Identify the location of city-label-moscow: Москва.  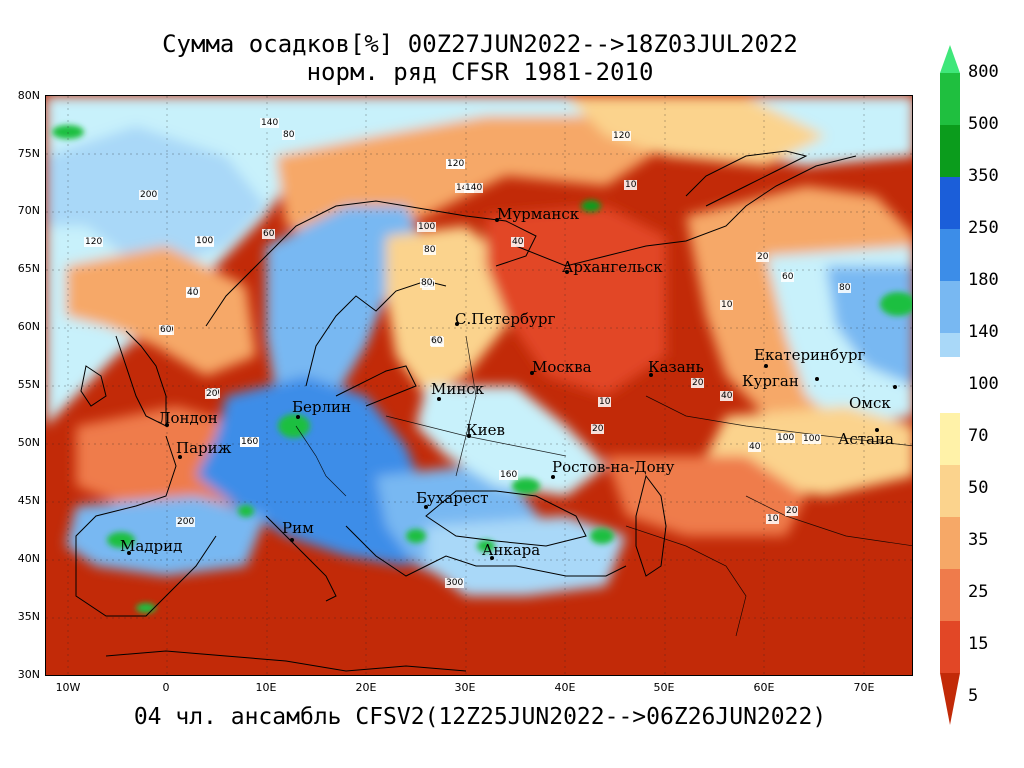
(562, 367).